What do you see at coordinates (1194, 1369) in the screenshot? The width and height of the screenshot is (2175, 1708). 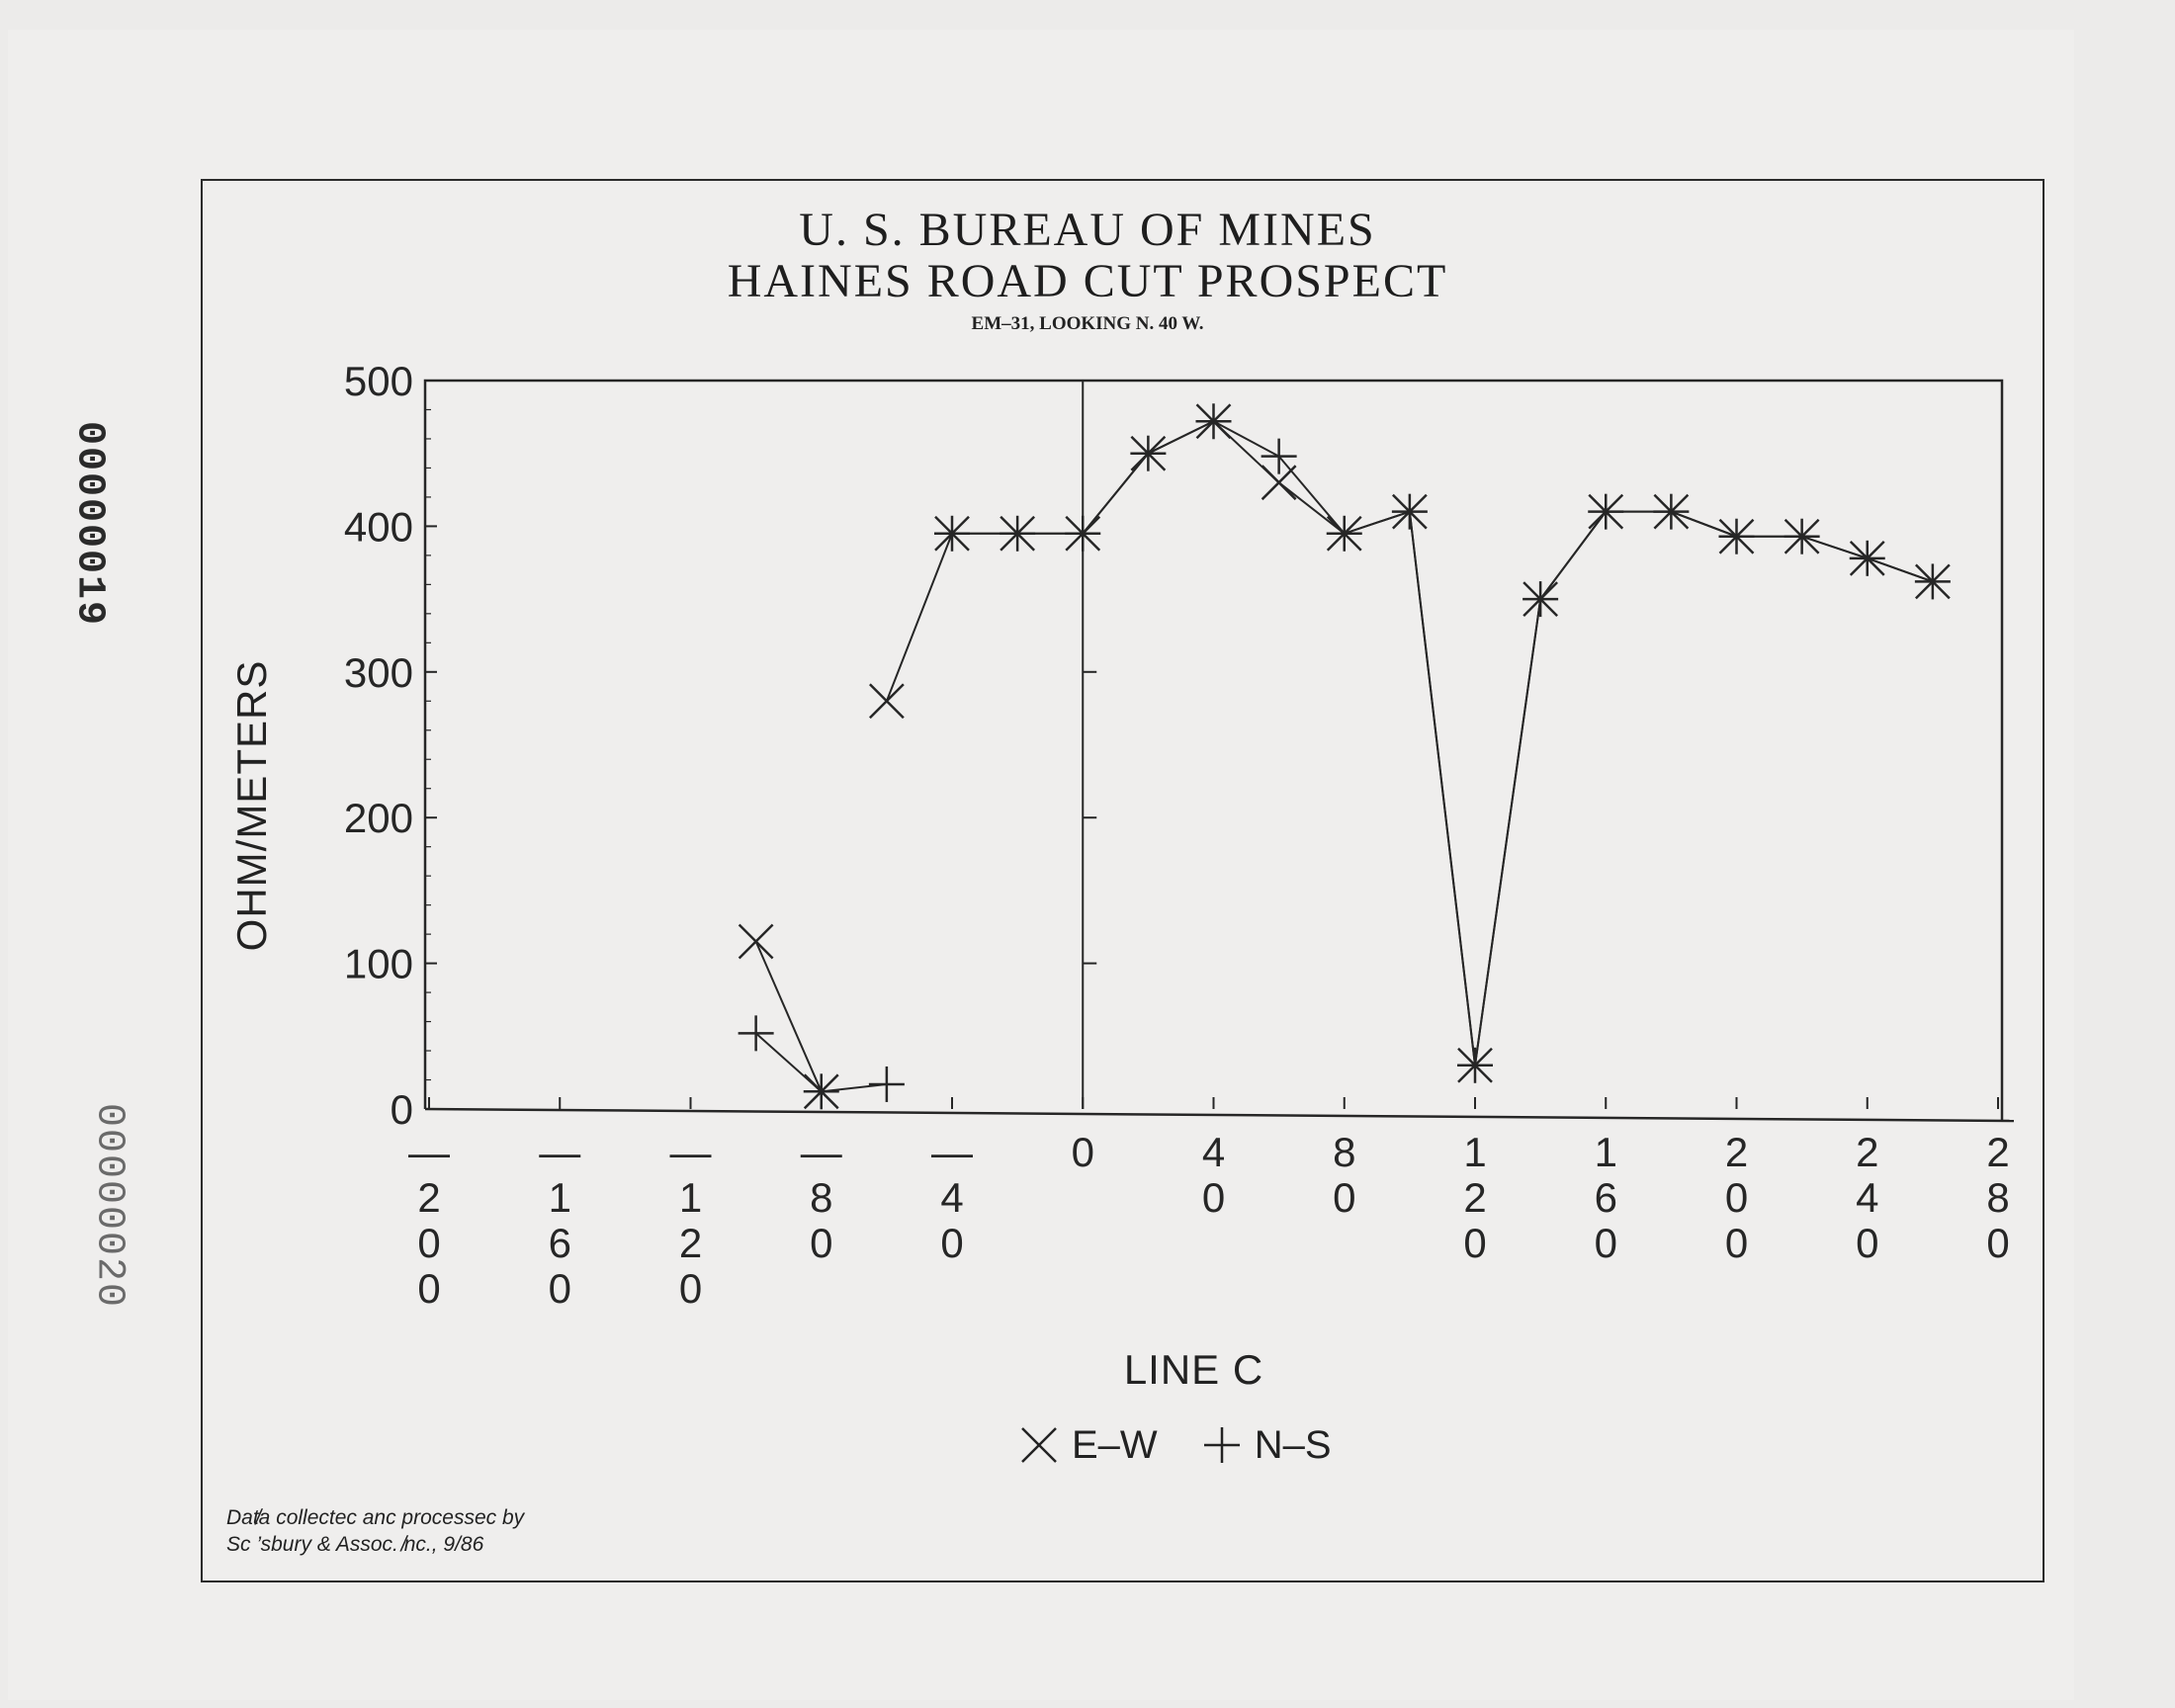 I see `x-axis-label: LINE C` at bounding box center [1194, 1369].